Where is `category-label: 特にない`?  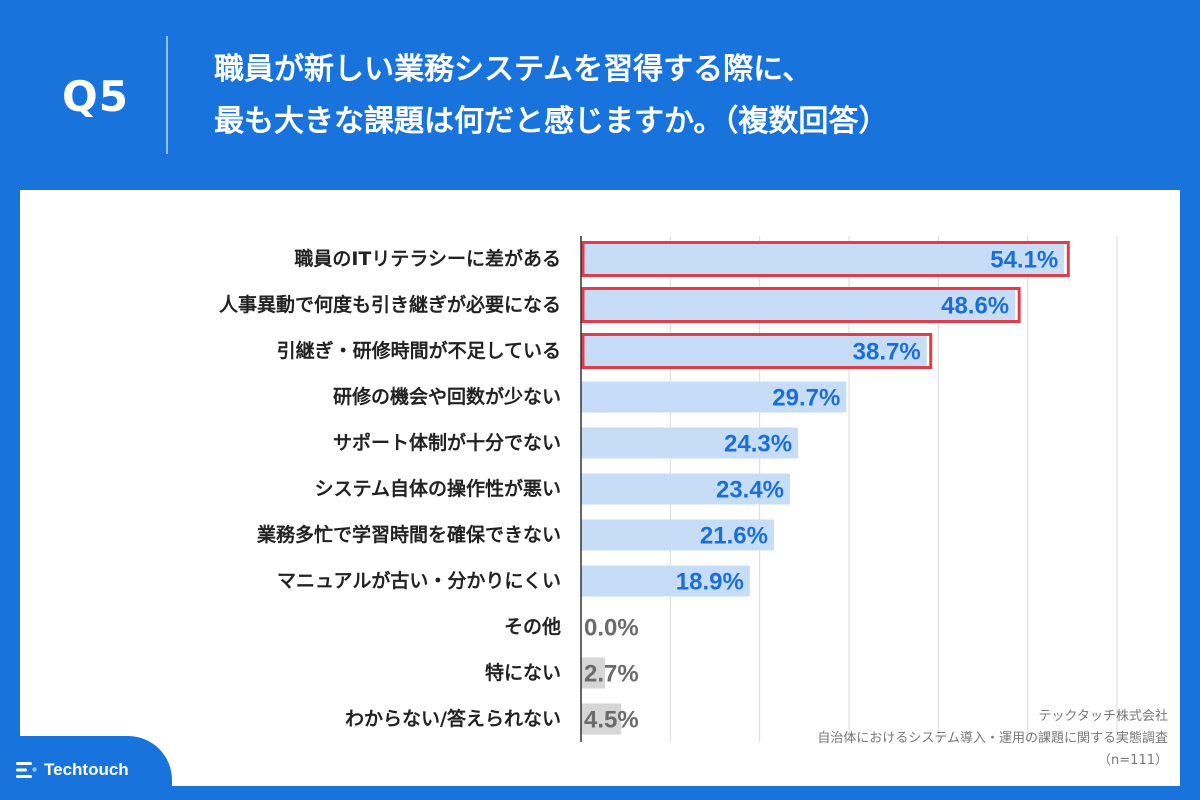
category-label: 特にない is located at coordinates (523, 673).